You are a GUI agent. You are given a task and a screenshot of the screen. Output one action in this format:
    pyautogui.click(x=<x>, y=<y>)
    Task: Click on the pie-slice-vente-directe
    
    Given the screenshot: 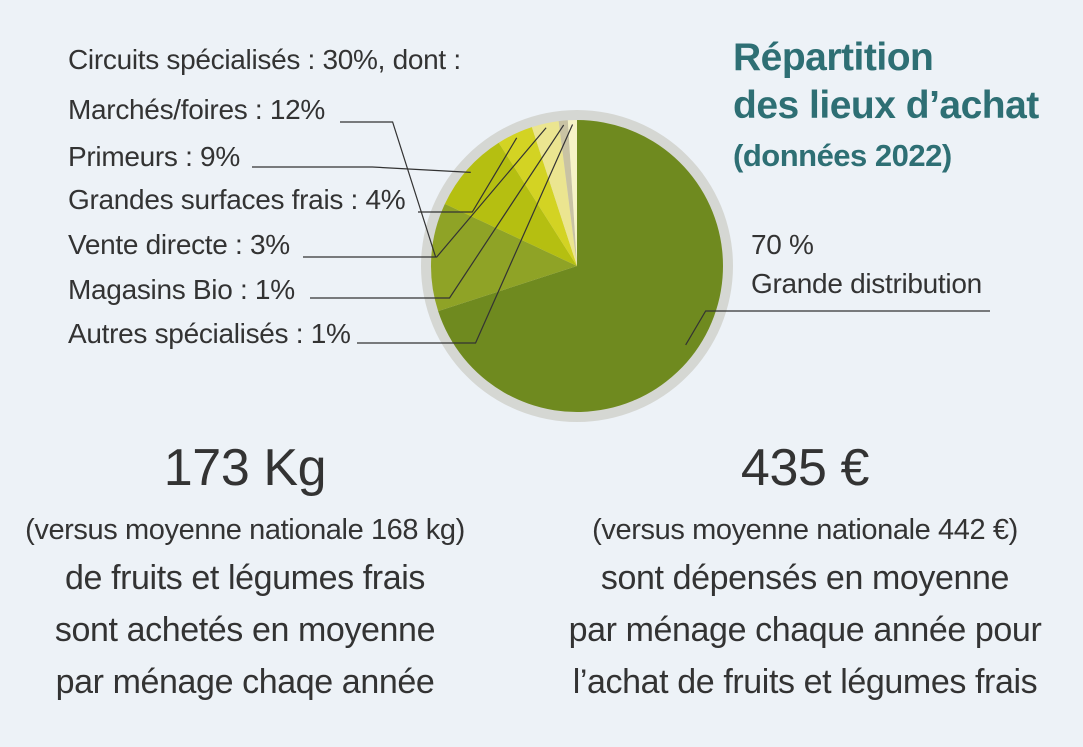 What is the action you would take?
    pyautogui.click(x=554, y=194)
    